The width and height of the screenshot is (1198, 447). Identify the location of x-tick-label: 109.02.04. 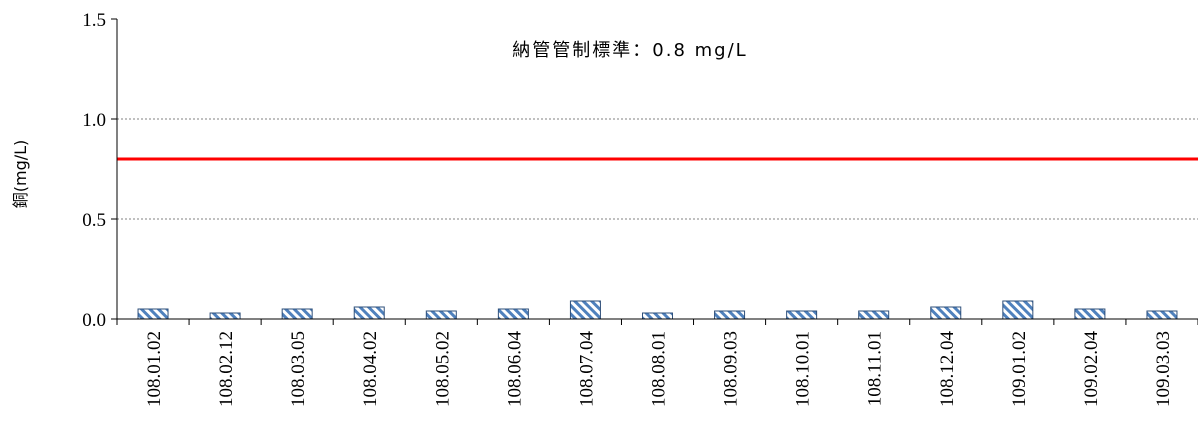
(1091, 369).